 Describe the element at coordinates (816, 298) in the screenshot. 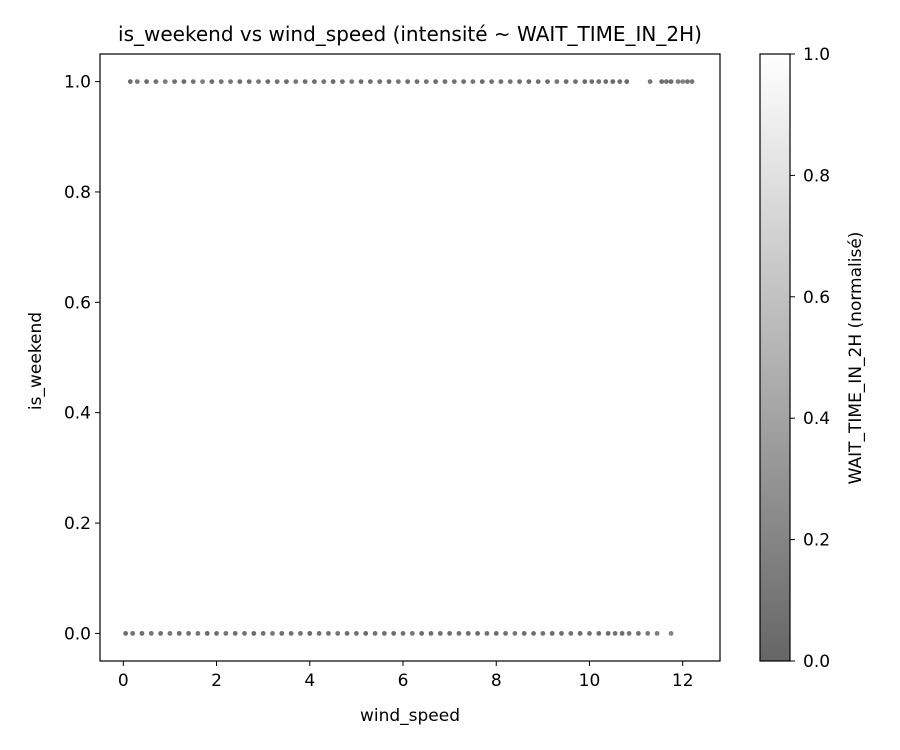

I see `colorbar-tick-label: 0.6` at that location.